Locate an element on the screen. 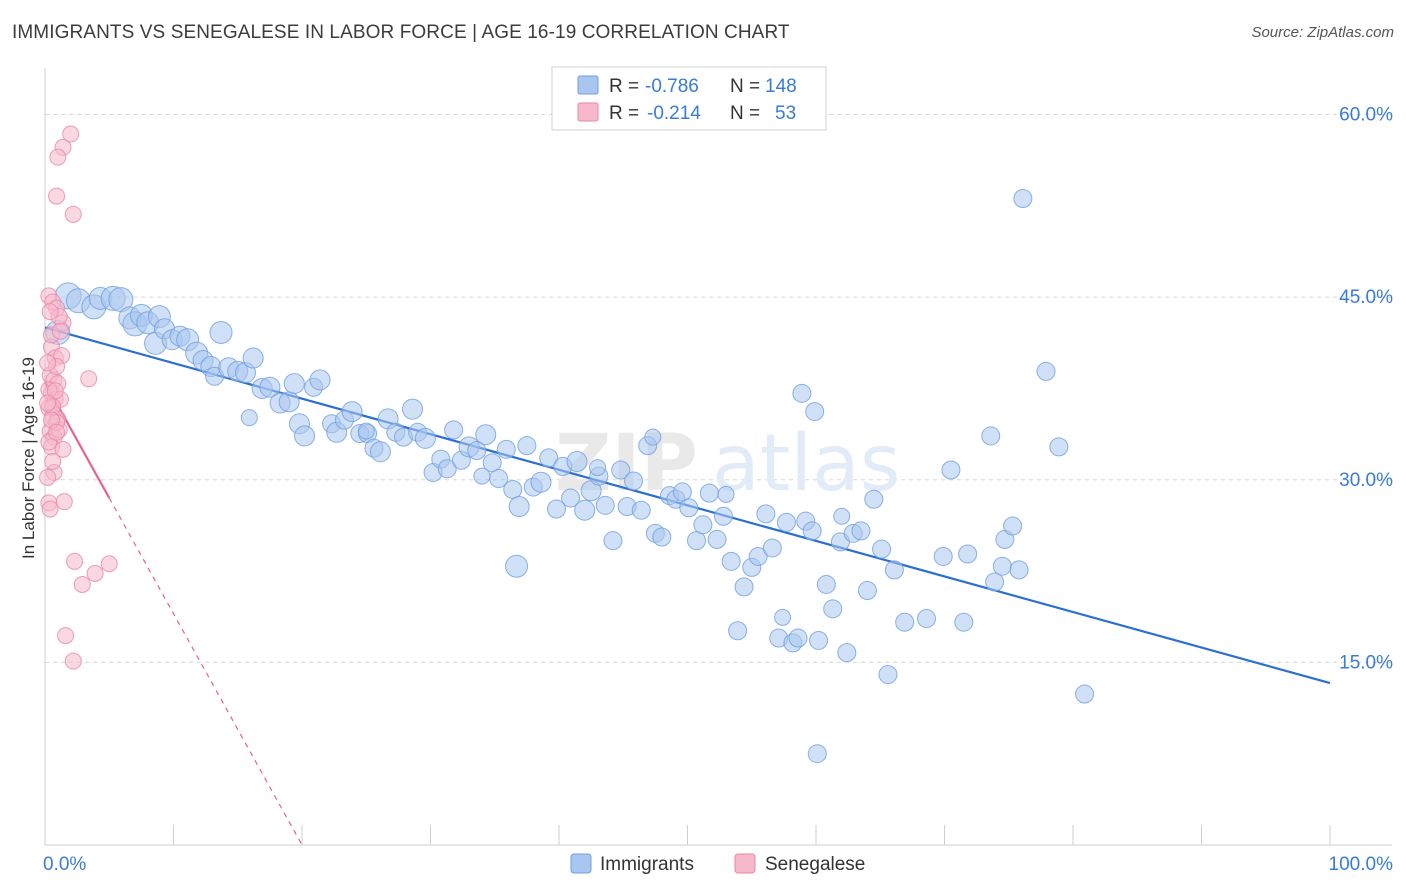  legend-label-immigrants: Immigrants is located at coordinates (647, 864).